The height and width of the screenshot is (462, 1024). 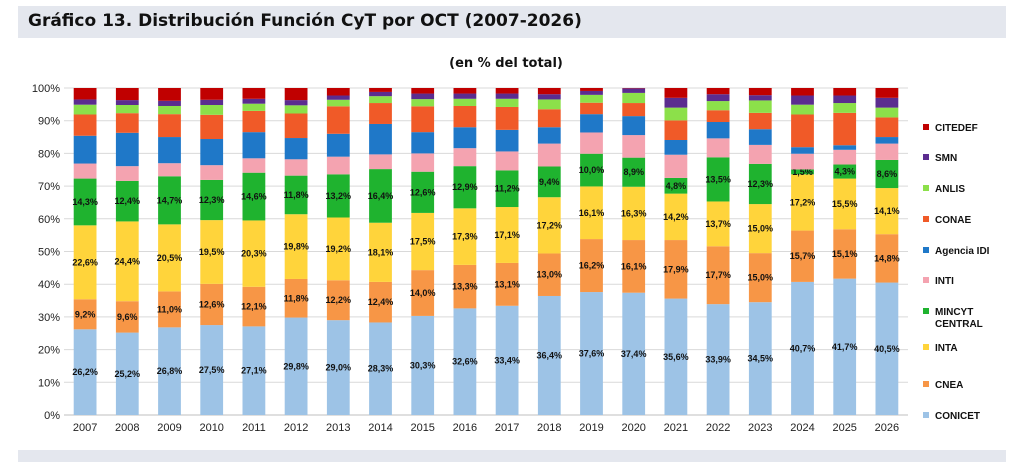 What do you see at coordinates (761, 184) in the screenshot?
I see `data-label: 12,3%` at bounding box center [761, 184].